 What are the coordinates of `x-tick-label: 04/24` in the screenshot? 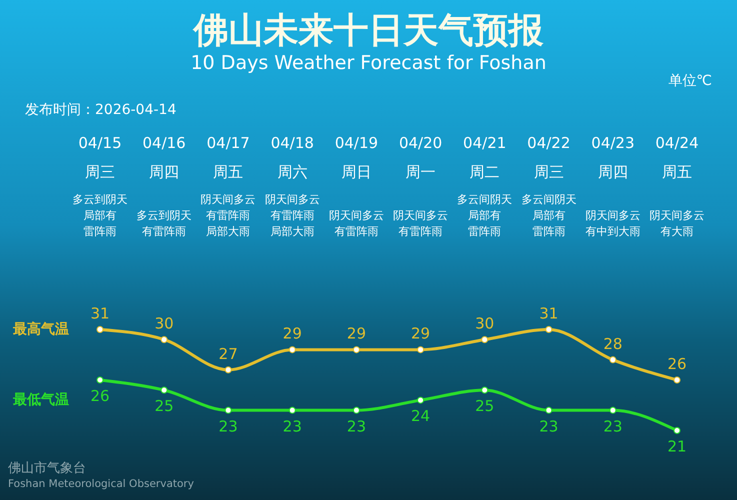 It's located at (677, 143).